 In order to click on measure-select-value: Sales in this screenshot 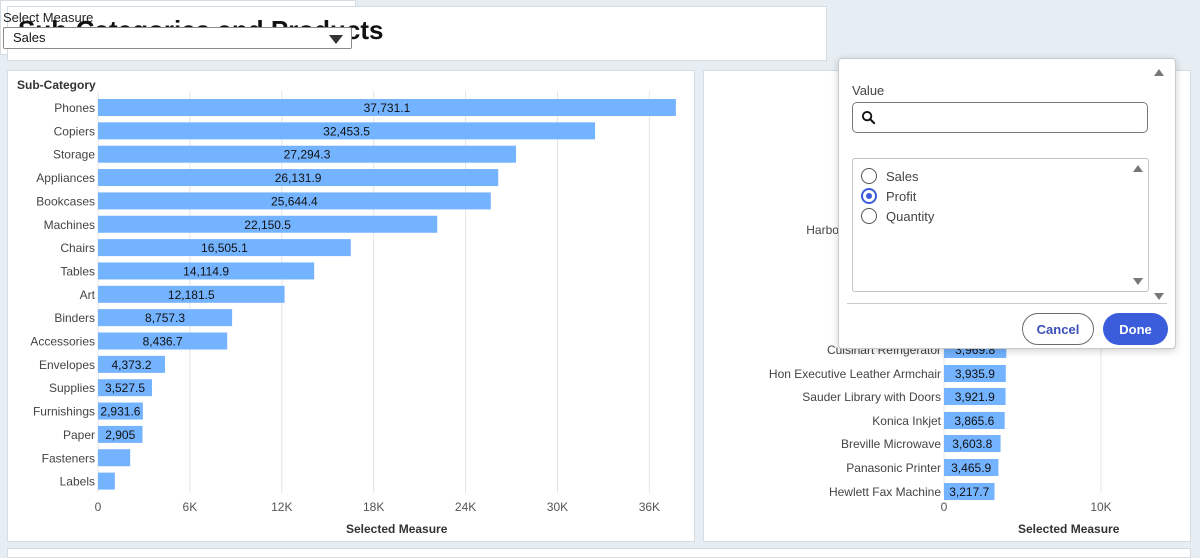, I will do `click(29, 37)`.